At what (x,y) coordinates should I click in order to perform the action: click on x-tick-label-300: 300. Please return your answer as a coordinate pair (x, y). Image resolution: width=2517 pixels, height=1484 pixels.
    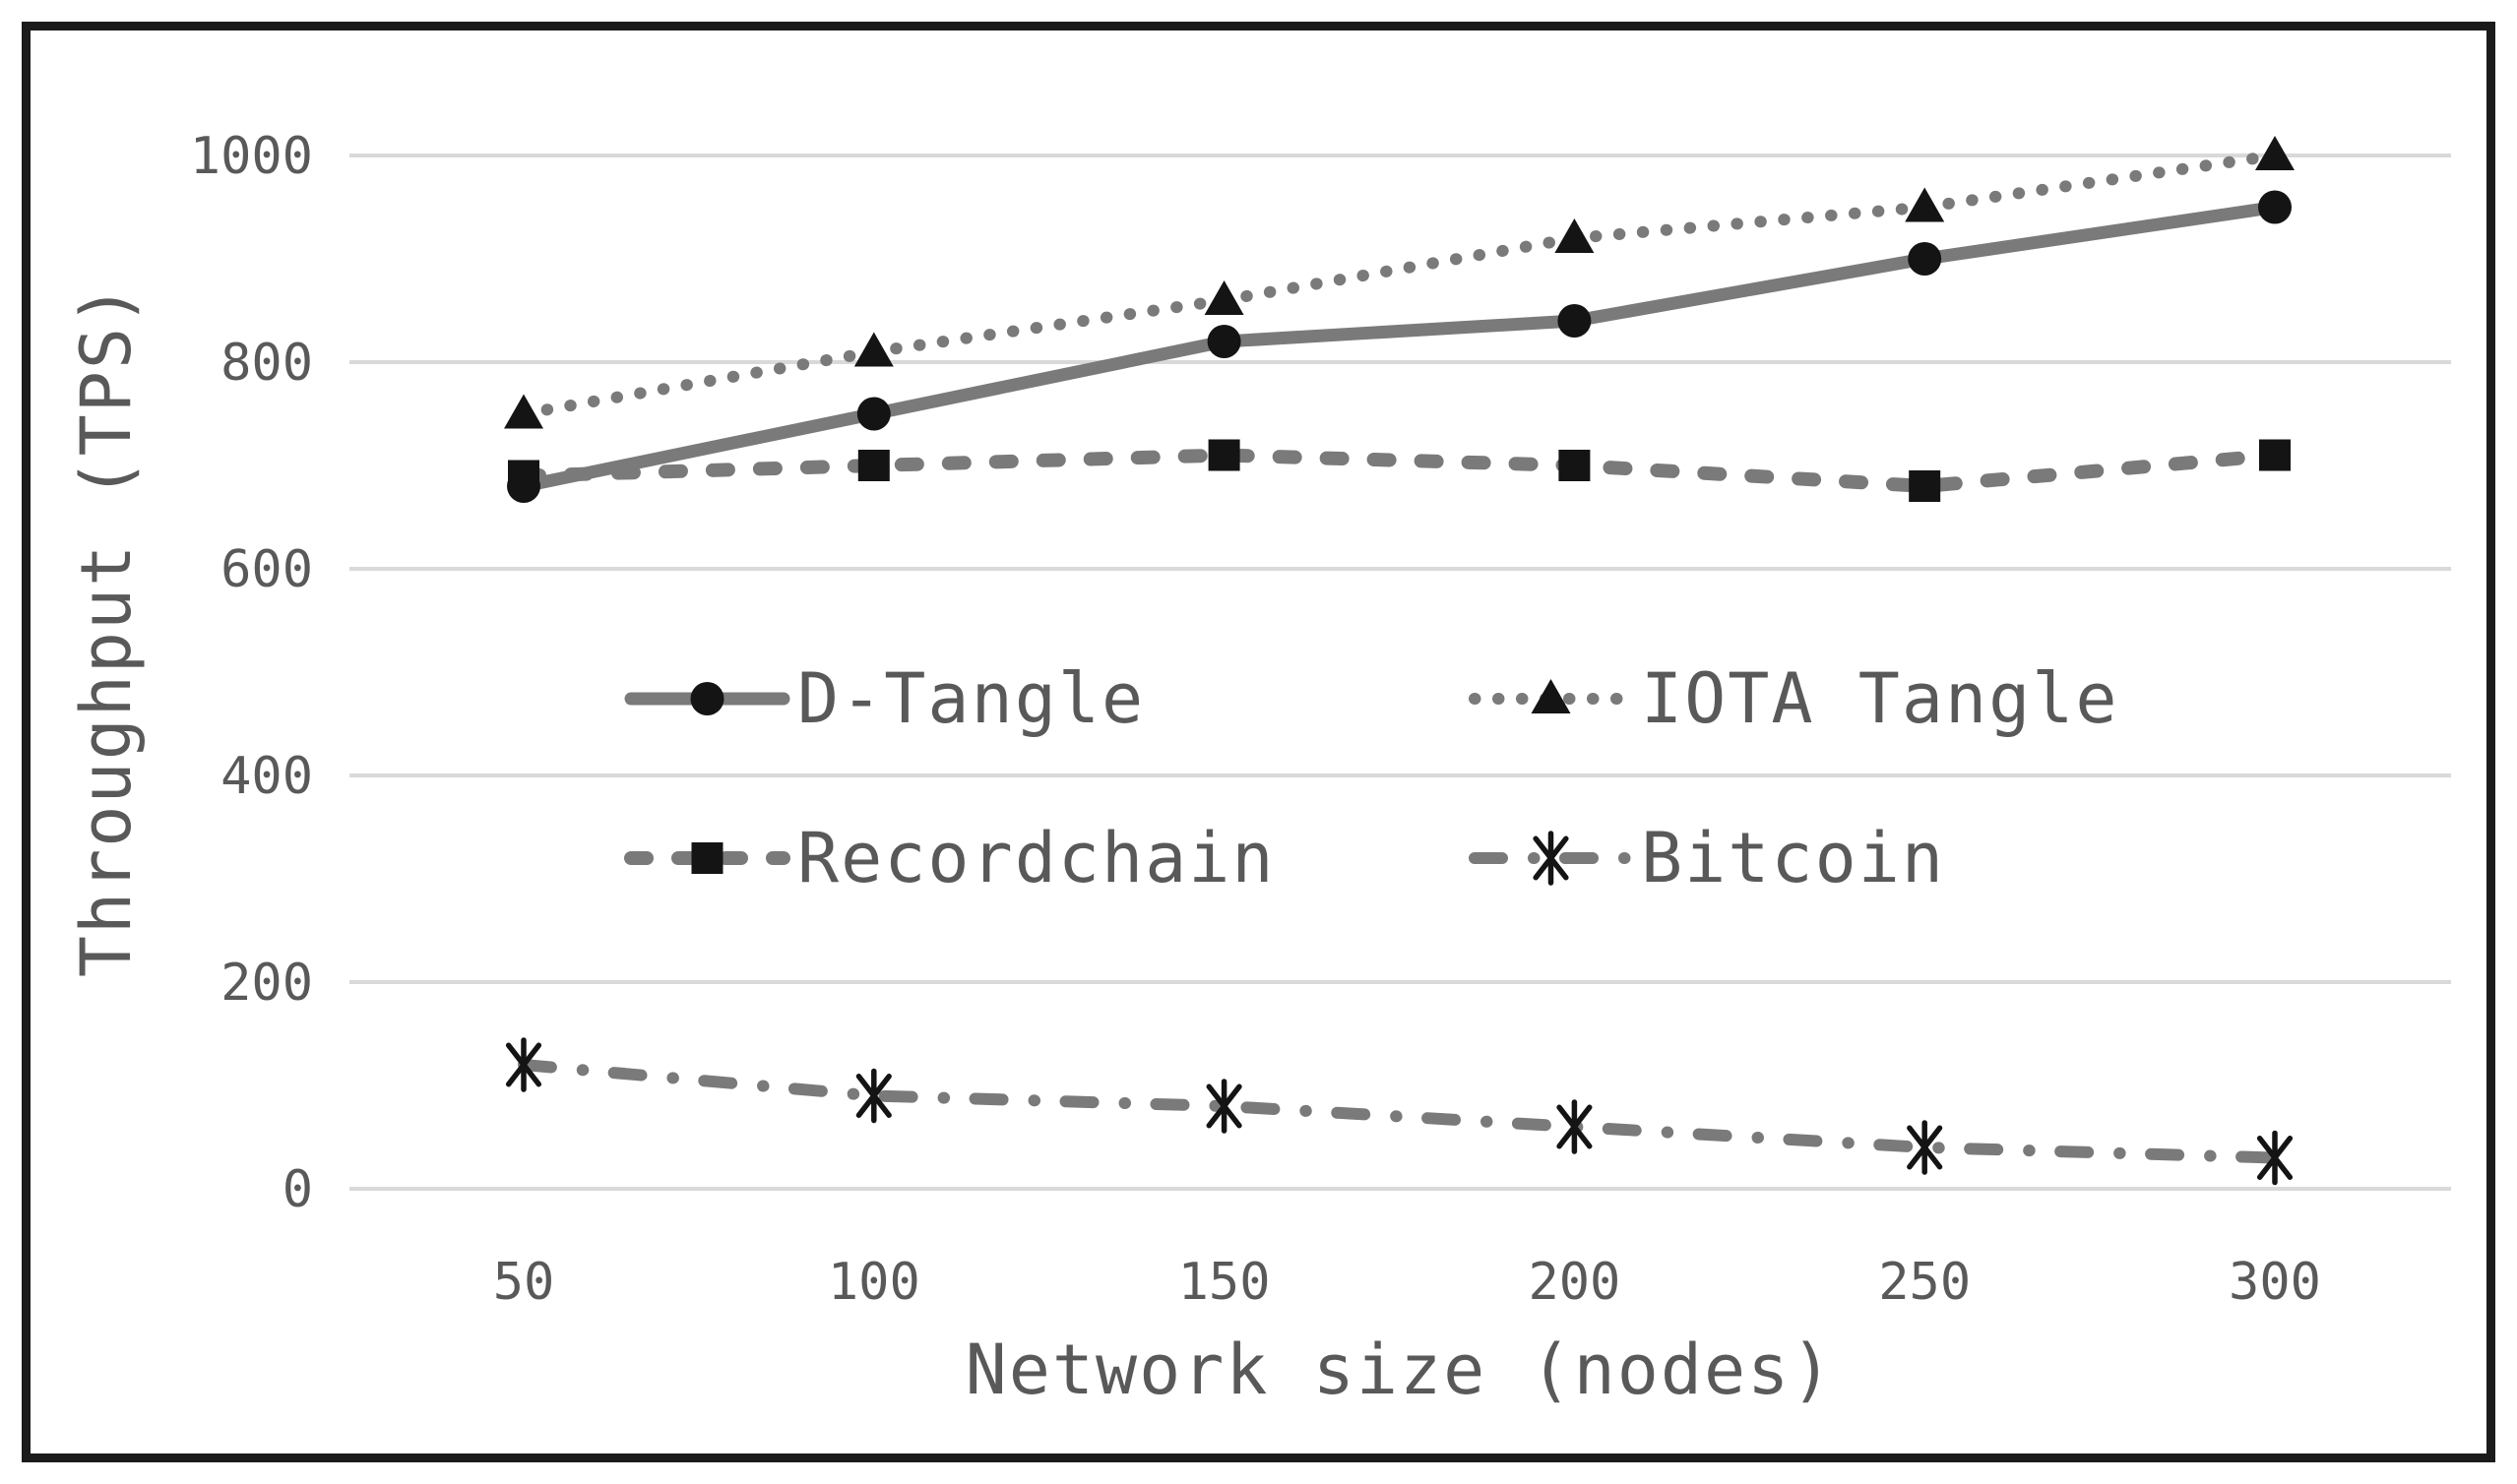
    Looking at the image, I should click on (2275, 1282).